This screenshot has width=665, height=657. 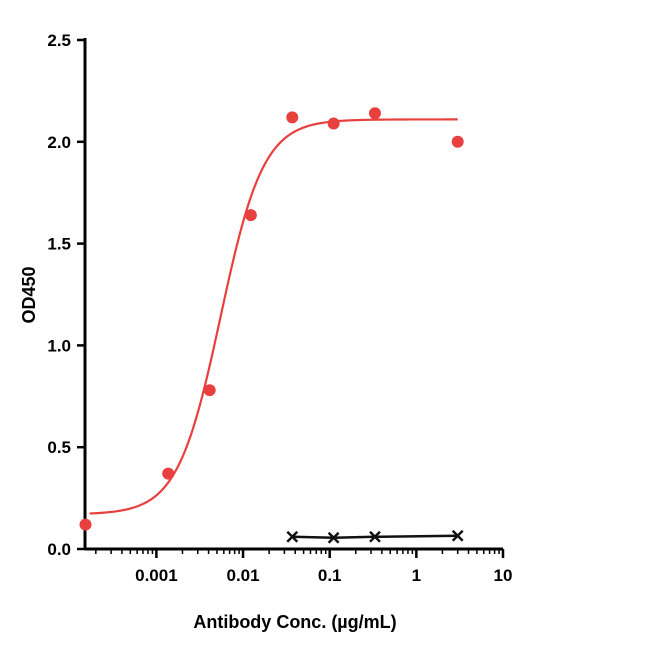 What do you see at coordinates (59, 142) in the screenshot?
I see `y-tick-label: 2.0` at bounding box center [59, 142].